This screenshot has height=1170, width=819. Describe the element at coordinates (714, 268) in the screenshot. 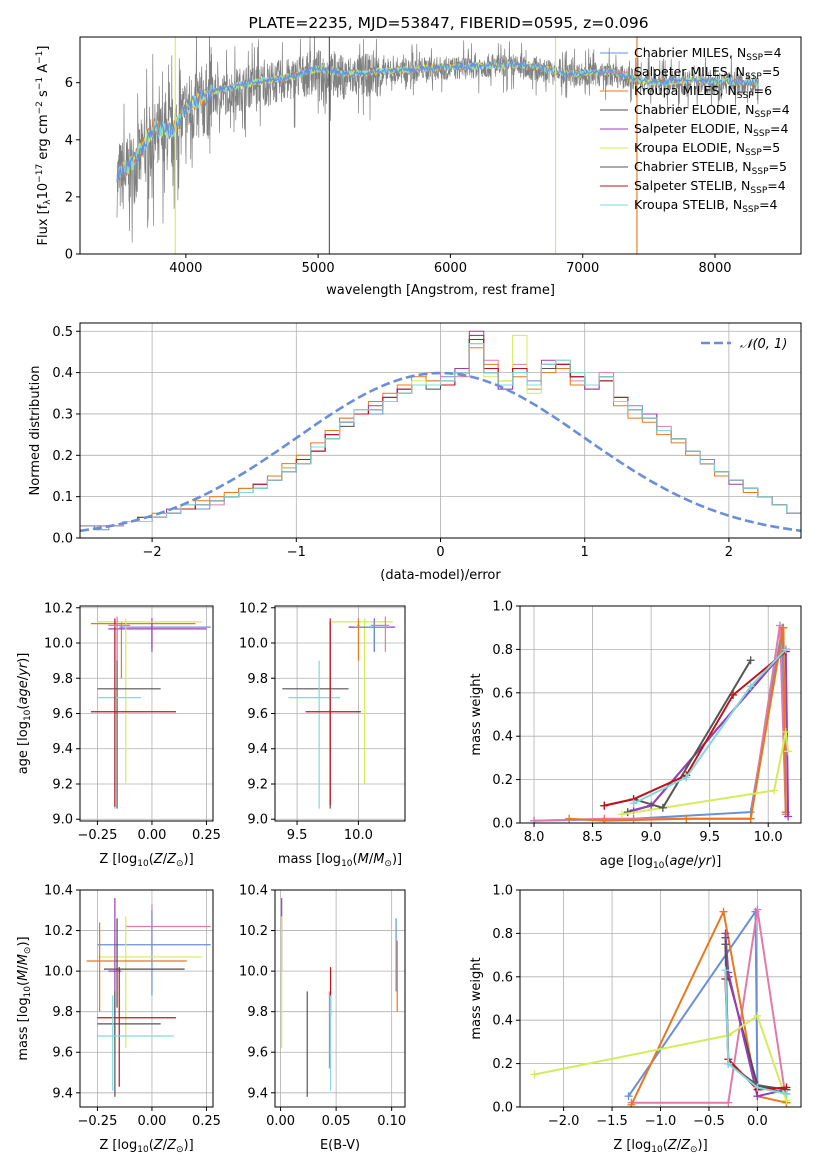

I see `x-tick-label: 8000` at that location.